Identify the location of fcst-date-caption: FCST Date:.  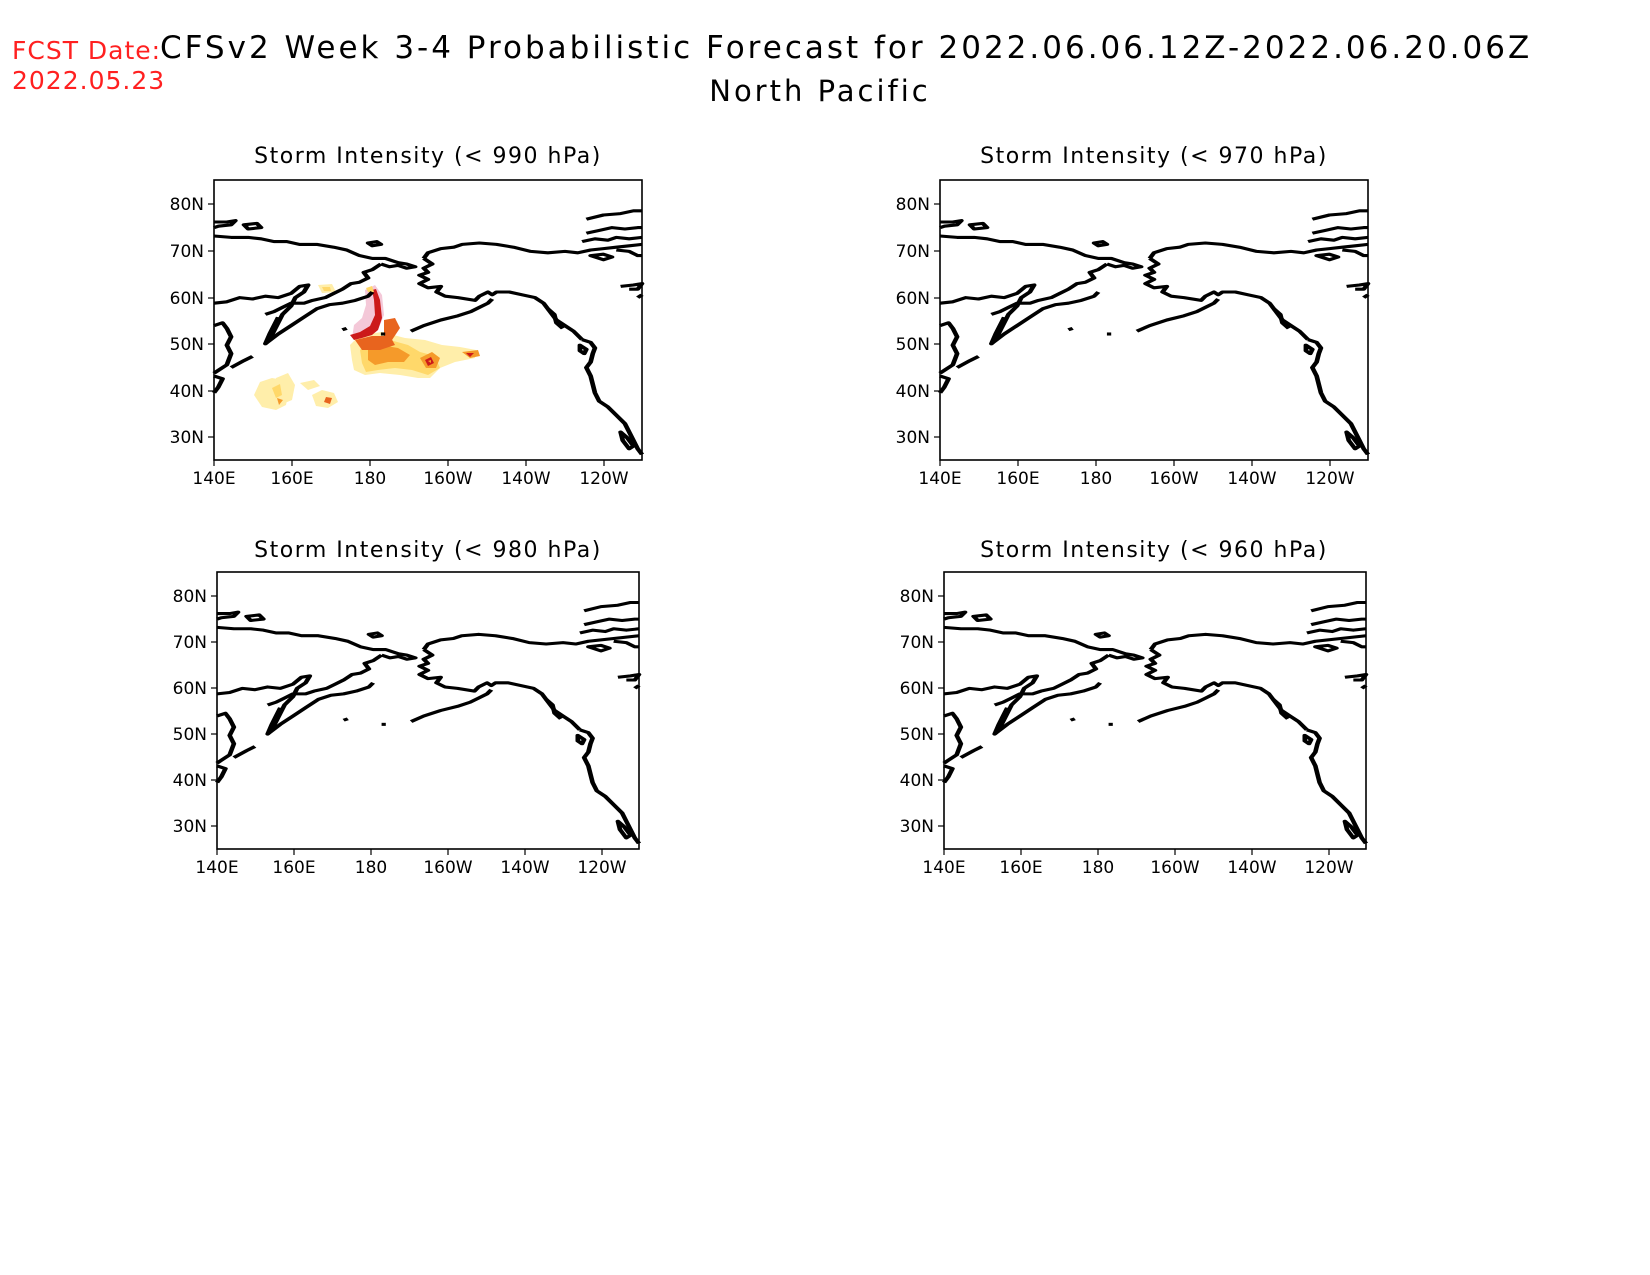
(87, 50).